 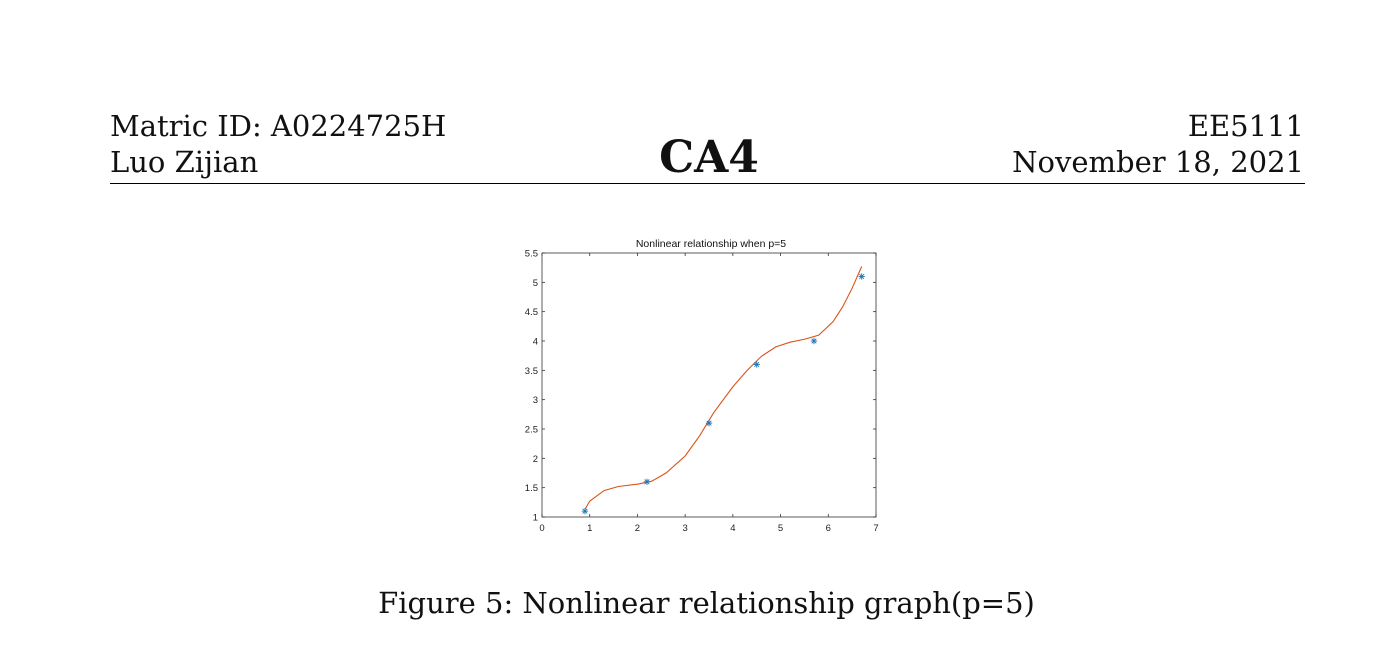 What do you see at coordinates (531, 312) in the screenshot?
I see `y-tick-label: 4.5` at bounding box center [531, 312].